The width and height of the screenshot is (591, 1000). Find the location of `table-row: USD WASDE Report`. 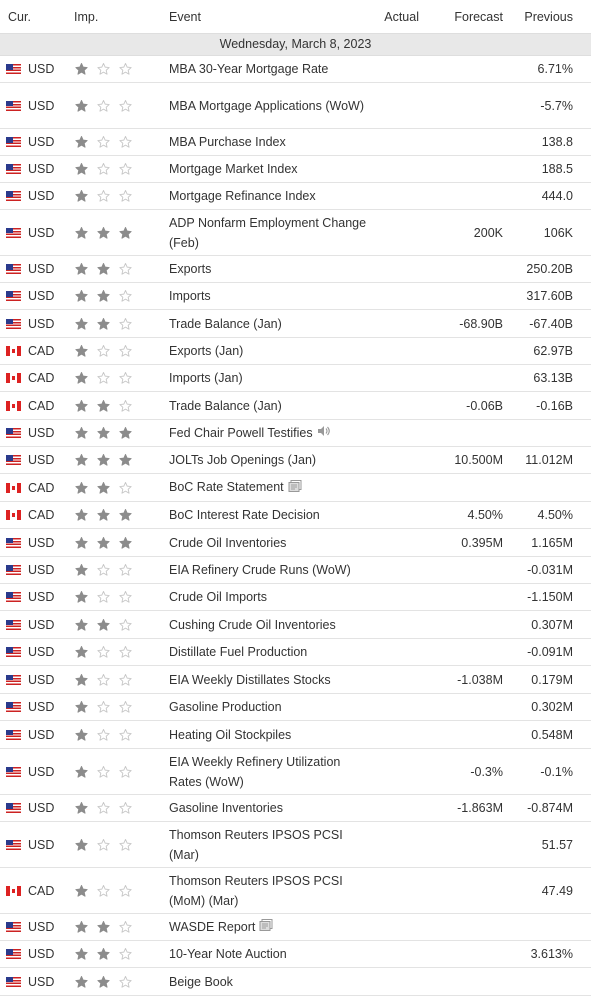

table-row: USD WASDE Report is located at coordinates (295, 927).